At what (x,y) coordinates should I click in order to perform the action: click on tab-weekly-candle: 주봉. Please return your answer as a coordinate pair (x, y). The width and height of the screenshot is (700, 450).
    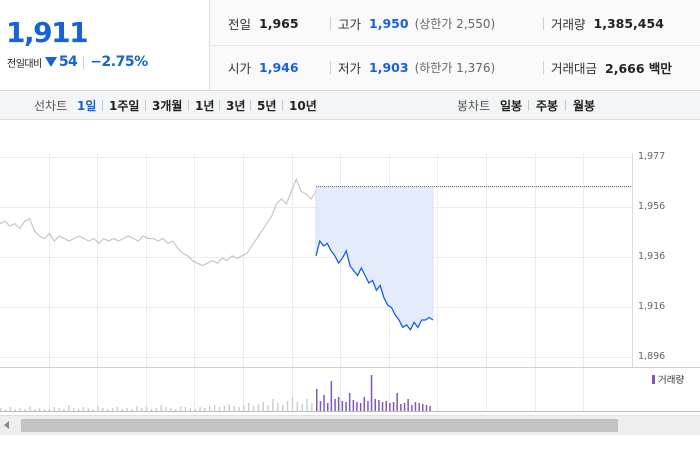
    Looking at the image, I should click on (547, 106).